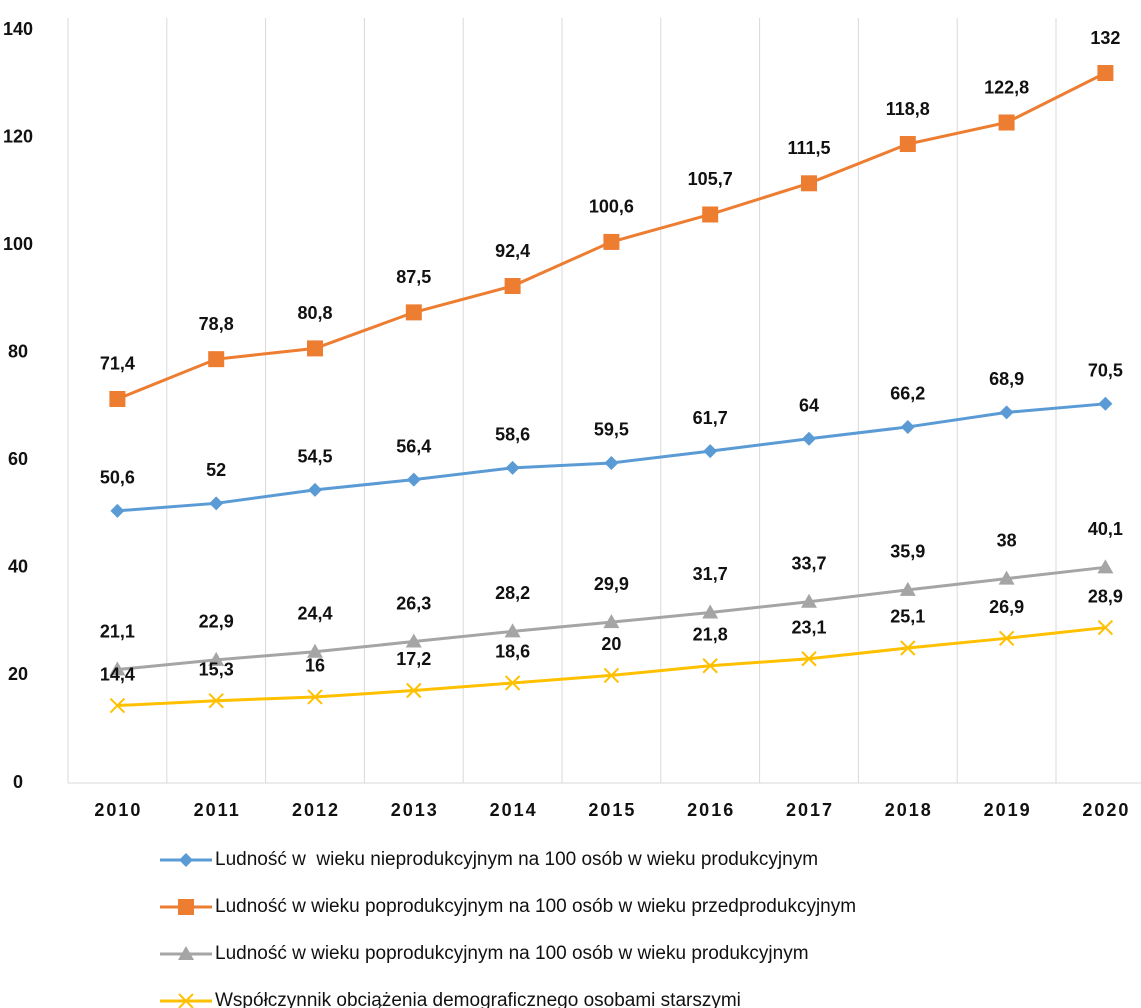 The image size is (1141, 1008). Describe the element at coordinates (415, 810) in the screenshot. I see `x-tick-label: 2013` at that location.